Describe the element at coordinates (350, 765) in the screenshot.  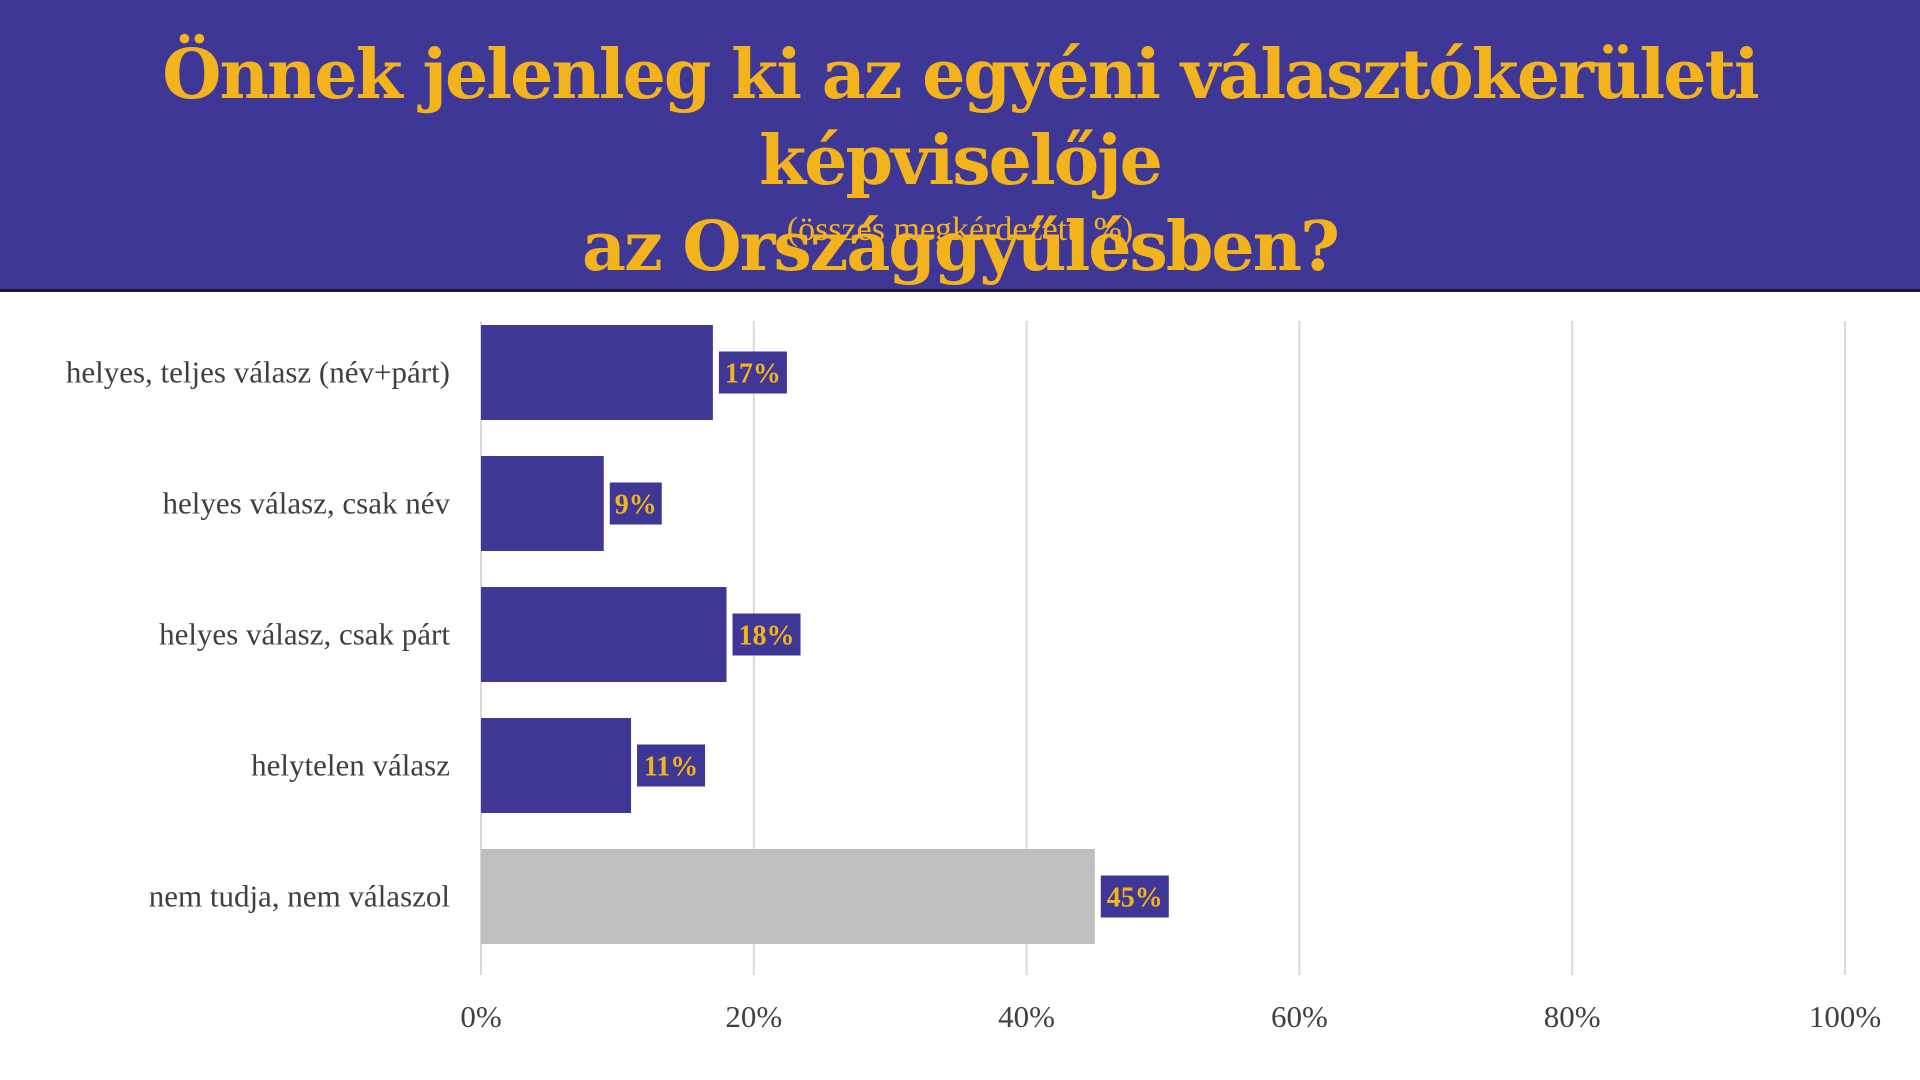
I see `category-label: helytelen válasz` at that location.